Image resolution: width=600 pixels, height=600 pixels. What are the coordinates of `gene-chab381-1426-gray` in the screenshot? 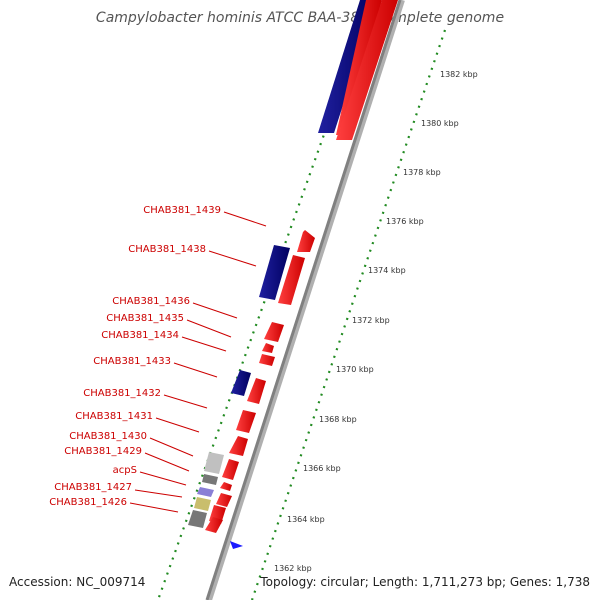 It's located at (197, 519).